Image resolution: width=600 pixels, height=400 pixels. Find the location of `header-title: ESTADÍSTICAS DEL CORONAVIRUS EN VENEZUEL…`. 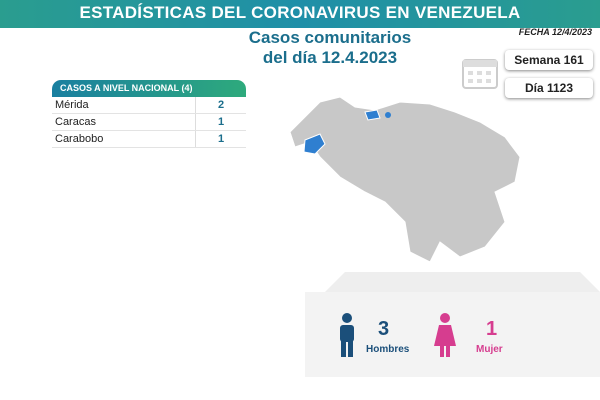

header-title: ESTADÍSTICAS DEL CORONAVIRUS EN VENEZUEL… is located at coordinates (300, 12).